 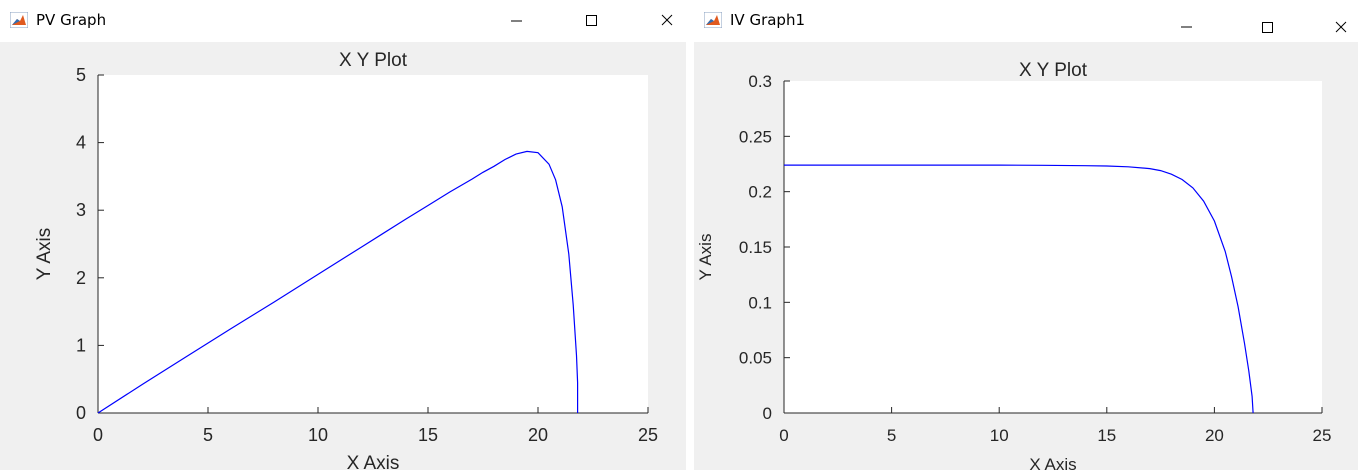 What do you see at coordinates (81, 143) in the screenshot?
I see `y-tick-label: 4` at bounding box center [81, 143].